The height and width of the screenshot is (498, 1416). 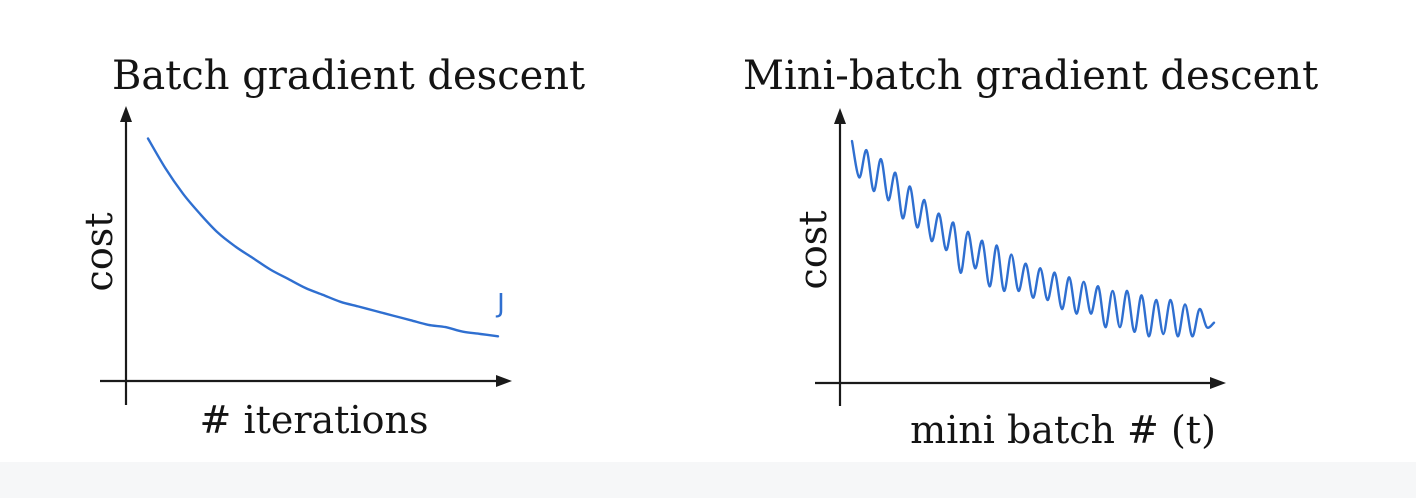 What do you see at coordinates (1030, 76) in the screenshot?
I see `chart-title: Mini-batch gradient descent` at bounding box center [1030, 76].